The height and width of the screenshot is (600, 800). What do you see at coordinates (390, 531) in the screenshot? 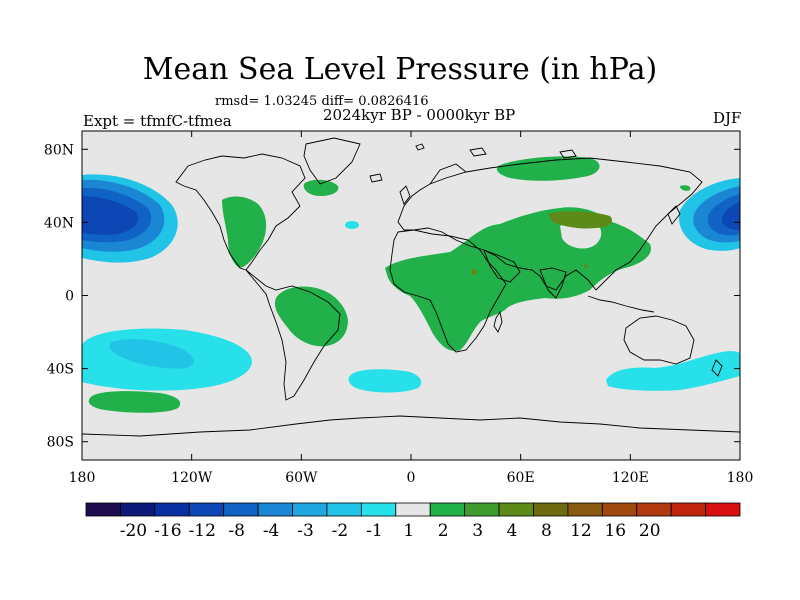
I see `colorbar-labels: -20 -16 -12 -8 -4 -3 -2 -1 1 2 3 4 8 12 16 20` at bounding box center [390, 531].